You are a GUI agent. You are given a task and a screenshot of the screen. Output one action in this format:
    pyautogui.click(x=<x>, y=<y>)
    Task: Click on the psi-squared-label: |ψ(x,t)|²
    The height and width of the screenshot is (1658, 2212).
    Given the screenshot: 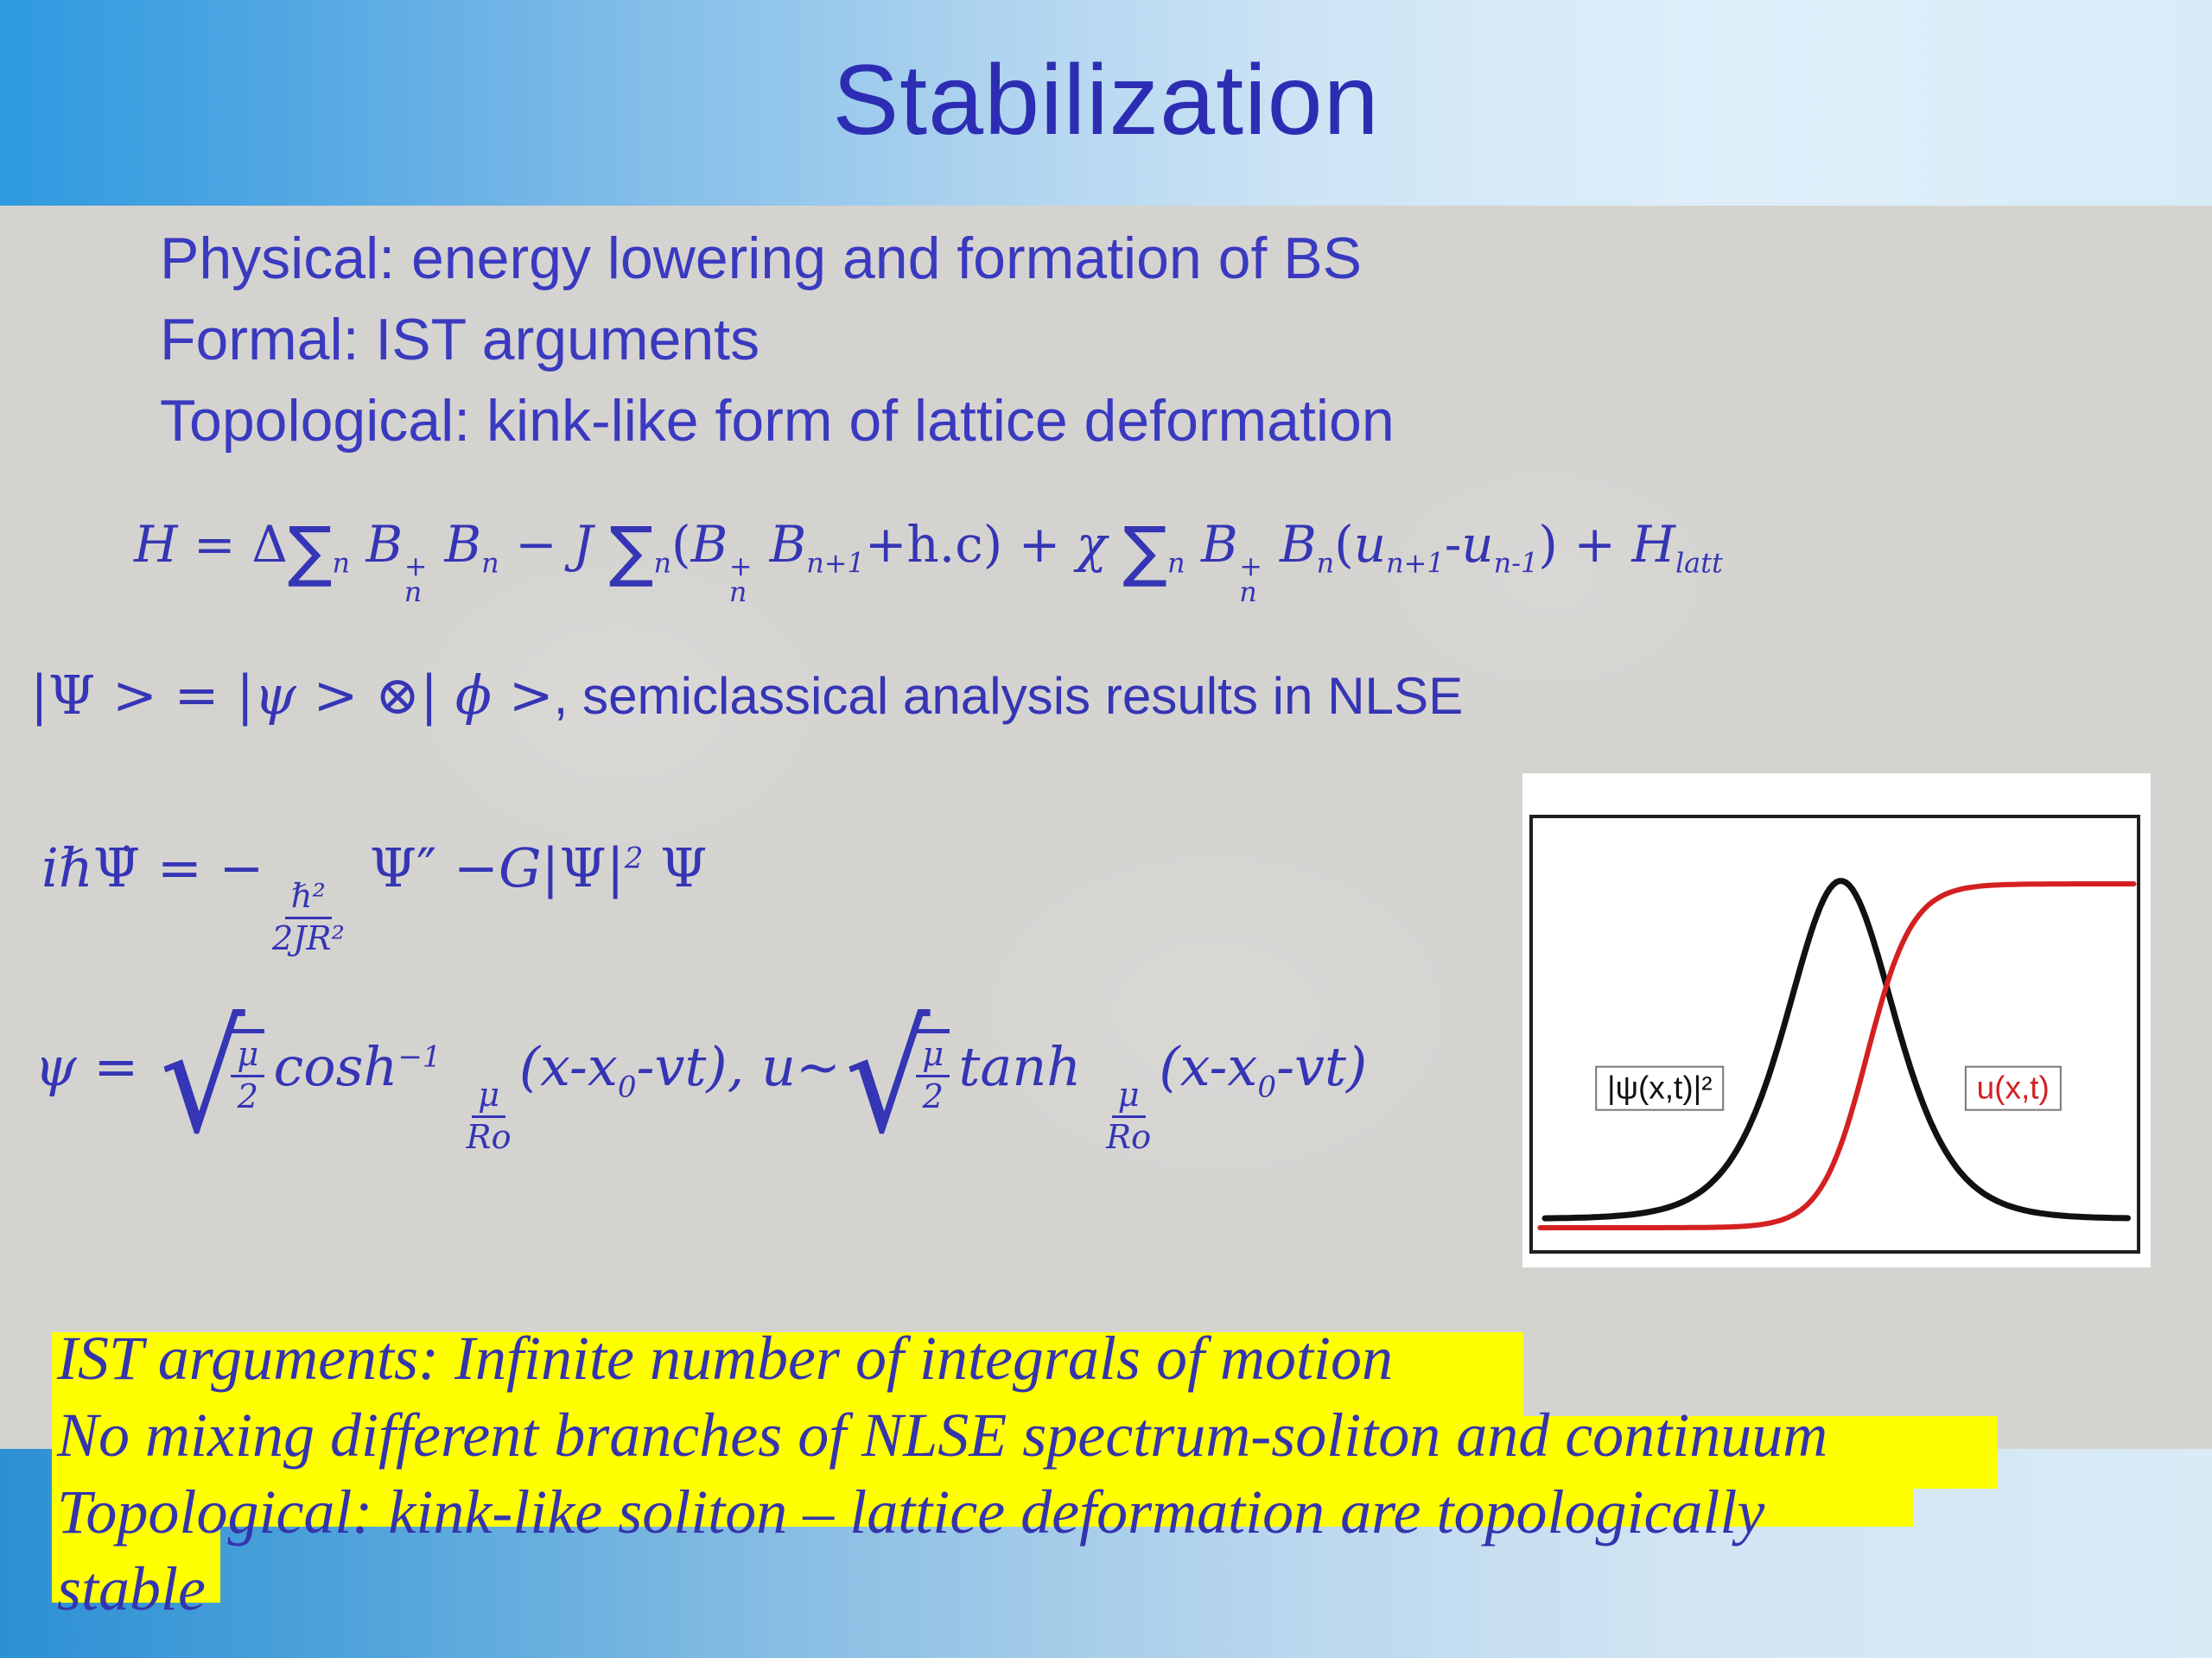 What is the action you would take?
    pyautogui.click(x=1659, y=1088)
    